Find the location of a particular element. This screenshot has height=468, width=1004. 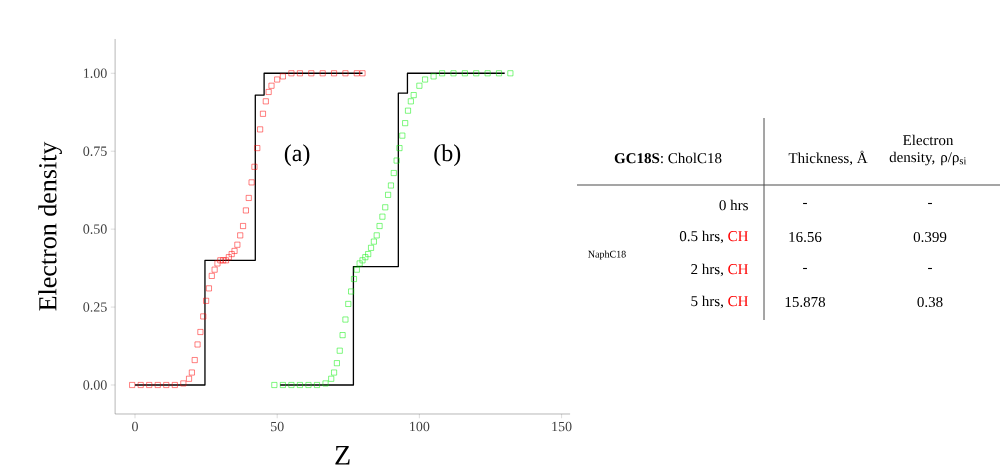

x-tick-label: 0 is located at coordinates (135, 426).